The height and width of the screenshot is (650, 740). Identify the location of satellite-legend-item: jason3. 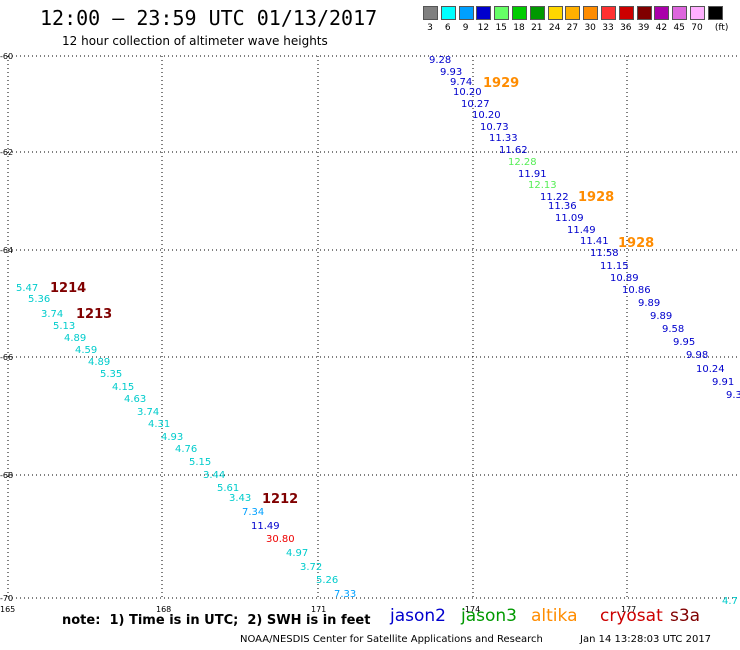
(489, 616).